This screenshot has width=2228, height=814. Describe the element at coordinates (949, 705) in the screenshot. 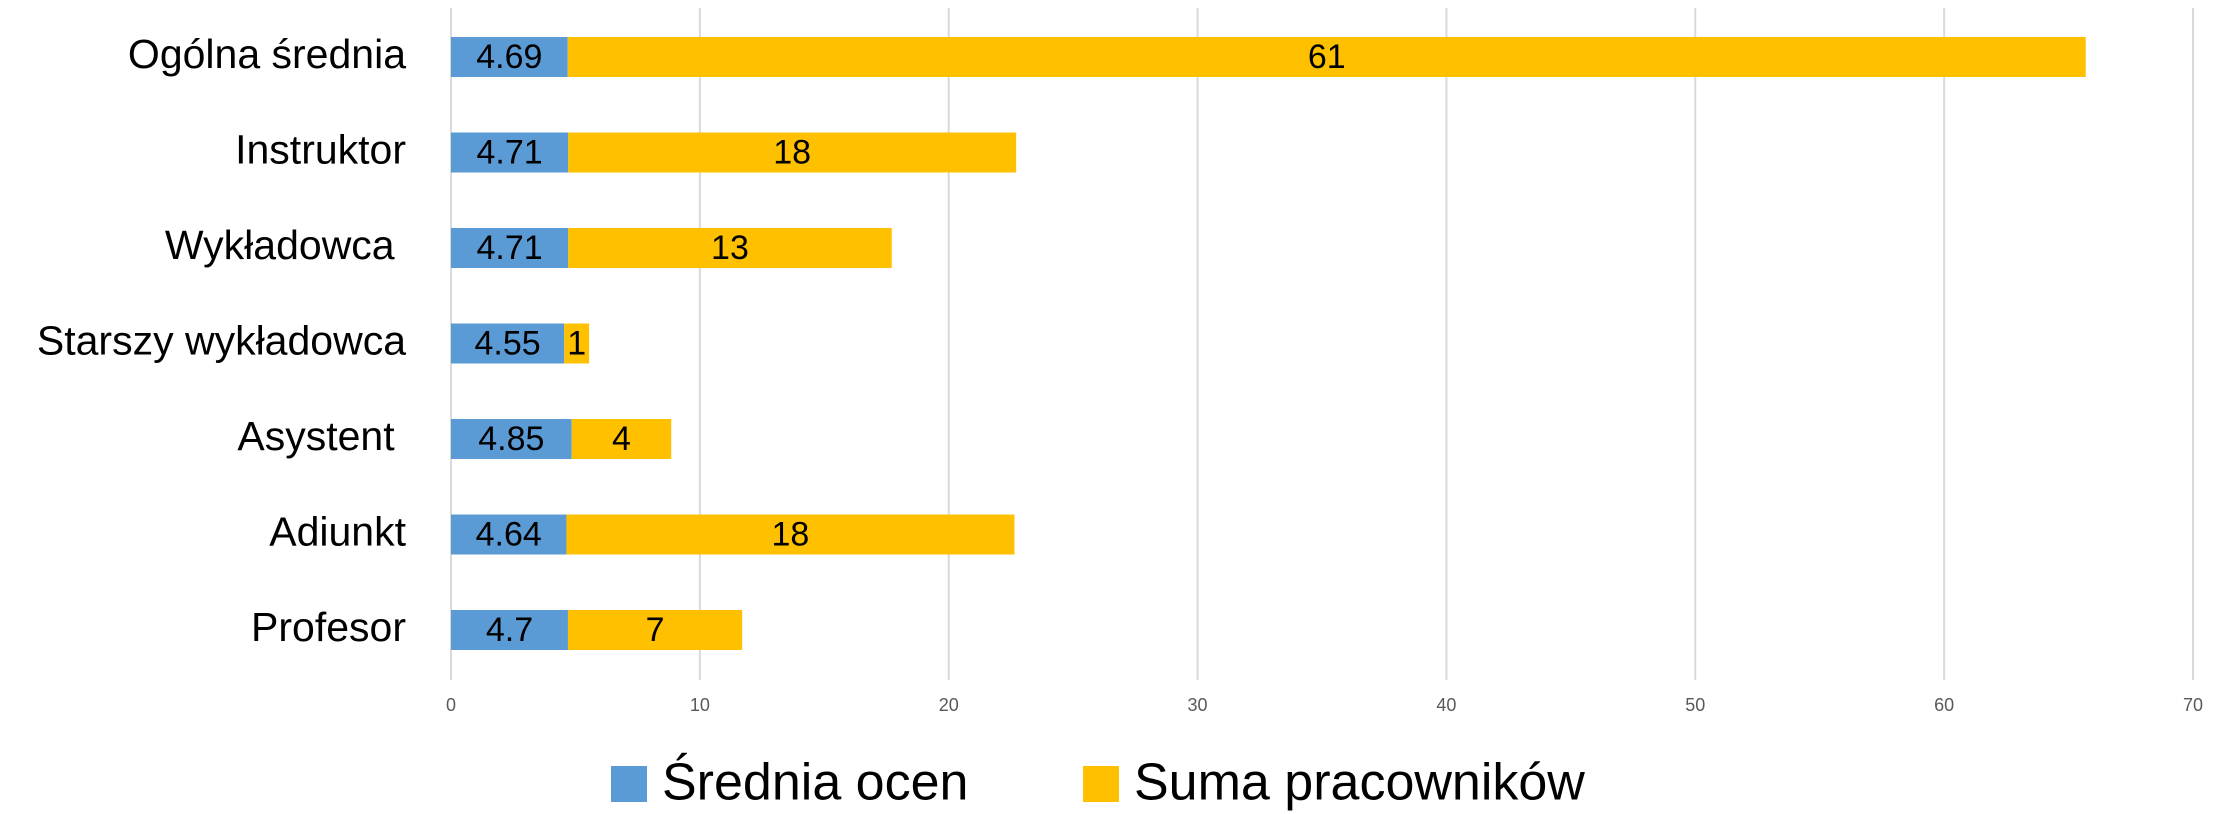

I see `x-tick-label: 20` at that location.